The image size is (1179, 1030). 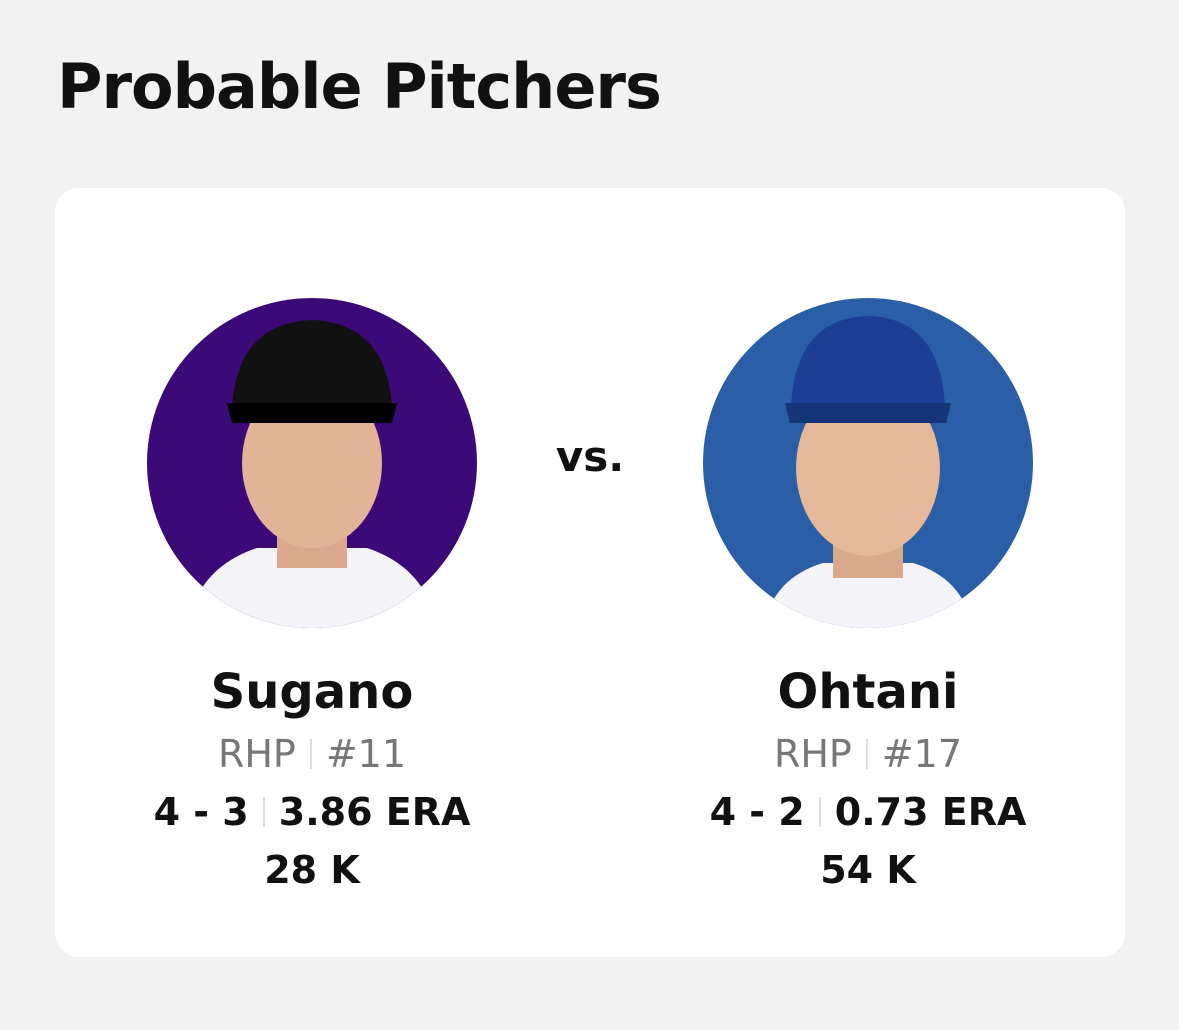 I want to click on strikeouts: 28 K, so click(x=312, y=870).